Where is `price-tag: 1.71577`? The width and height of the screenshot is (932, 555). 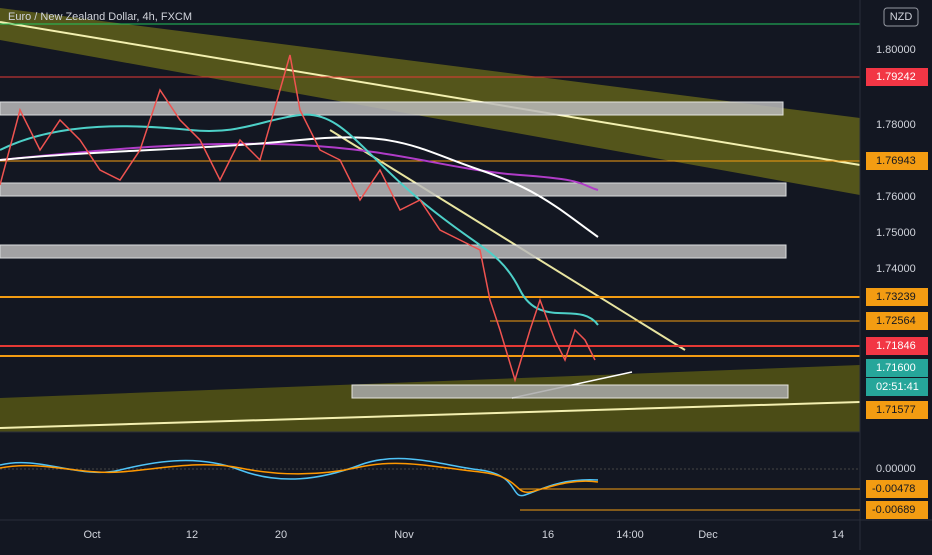
price-tag: 1.71577 is located at coordinates (896, 410).